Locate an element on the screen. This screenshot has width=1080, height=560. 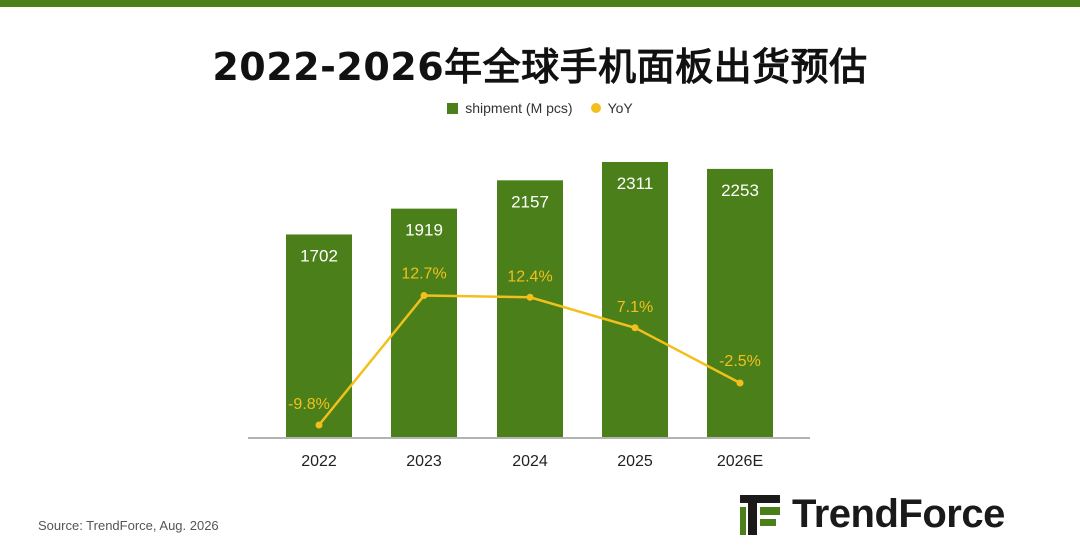
bar-2026E is located at coordinates (740, 302).